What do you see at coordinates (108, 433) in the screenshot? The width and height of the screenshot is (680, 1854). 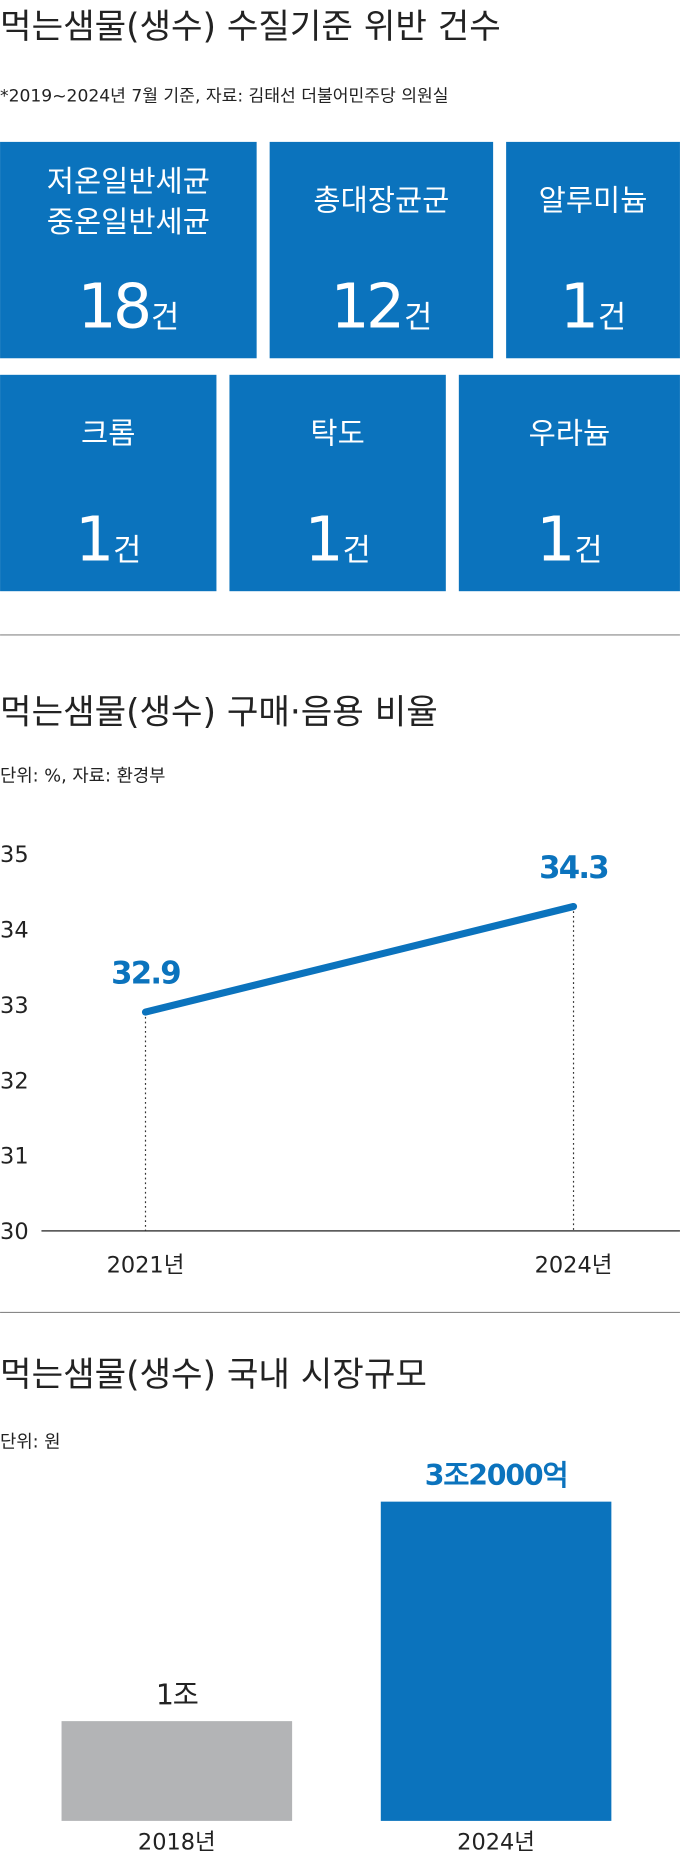 I see `tile-label: 크롬` at bounding box center [108, 433].